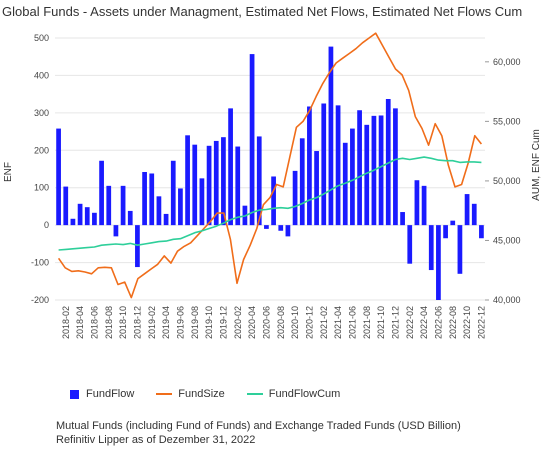 The height and width of the screenshot is (453, 550). What do you see at coordinates (156, 440) in the screenshot?
I see `caption-line-2: Refinitiv Lipper as of Dezember 31, 2022` at bounding box center [156, 440].